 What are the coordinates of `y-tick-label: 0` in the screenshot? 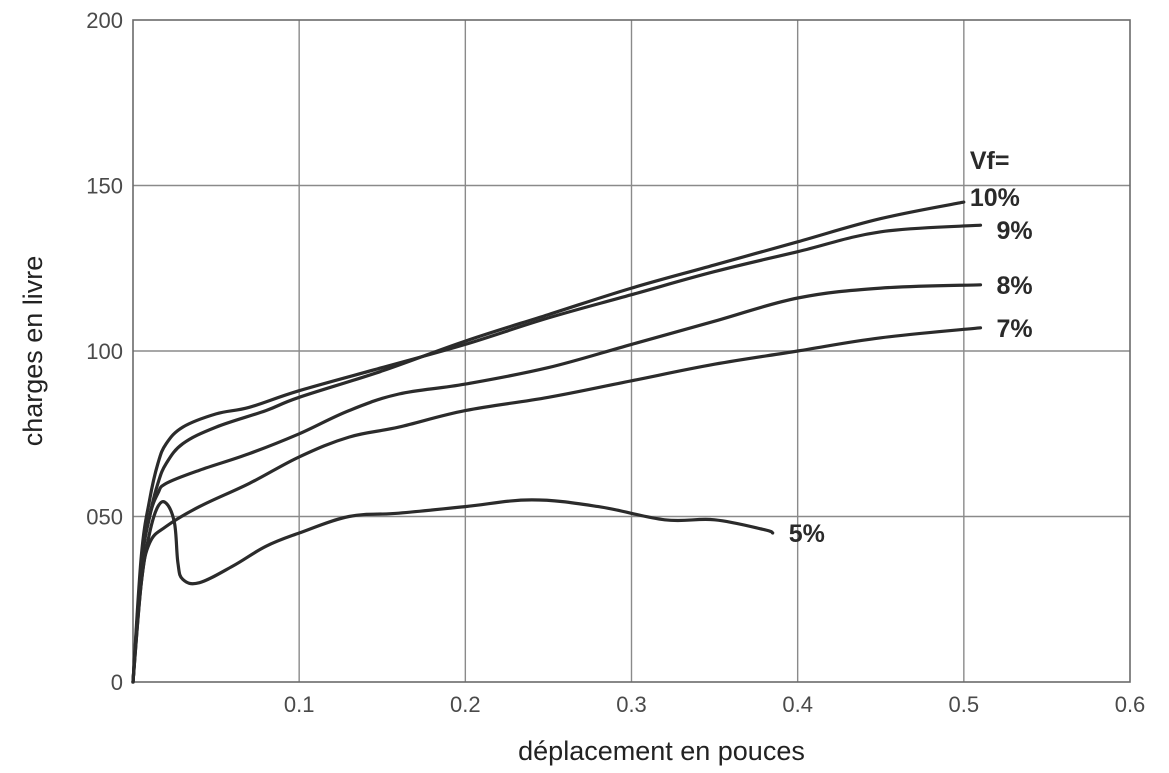 It's located at (117, 682).